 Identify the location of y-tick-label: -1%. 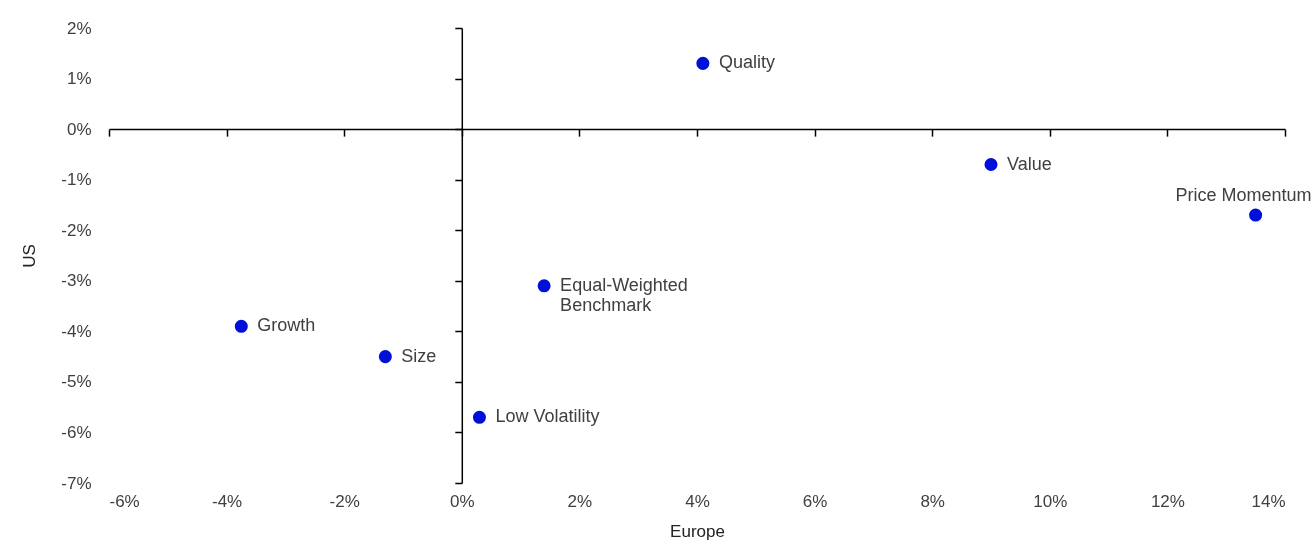
(76, 180).